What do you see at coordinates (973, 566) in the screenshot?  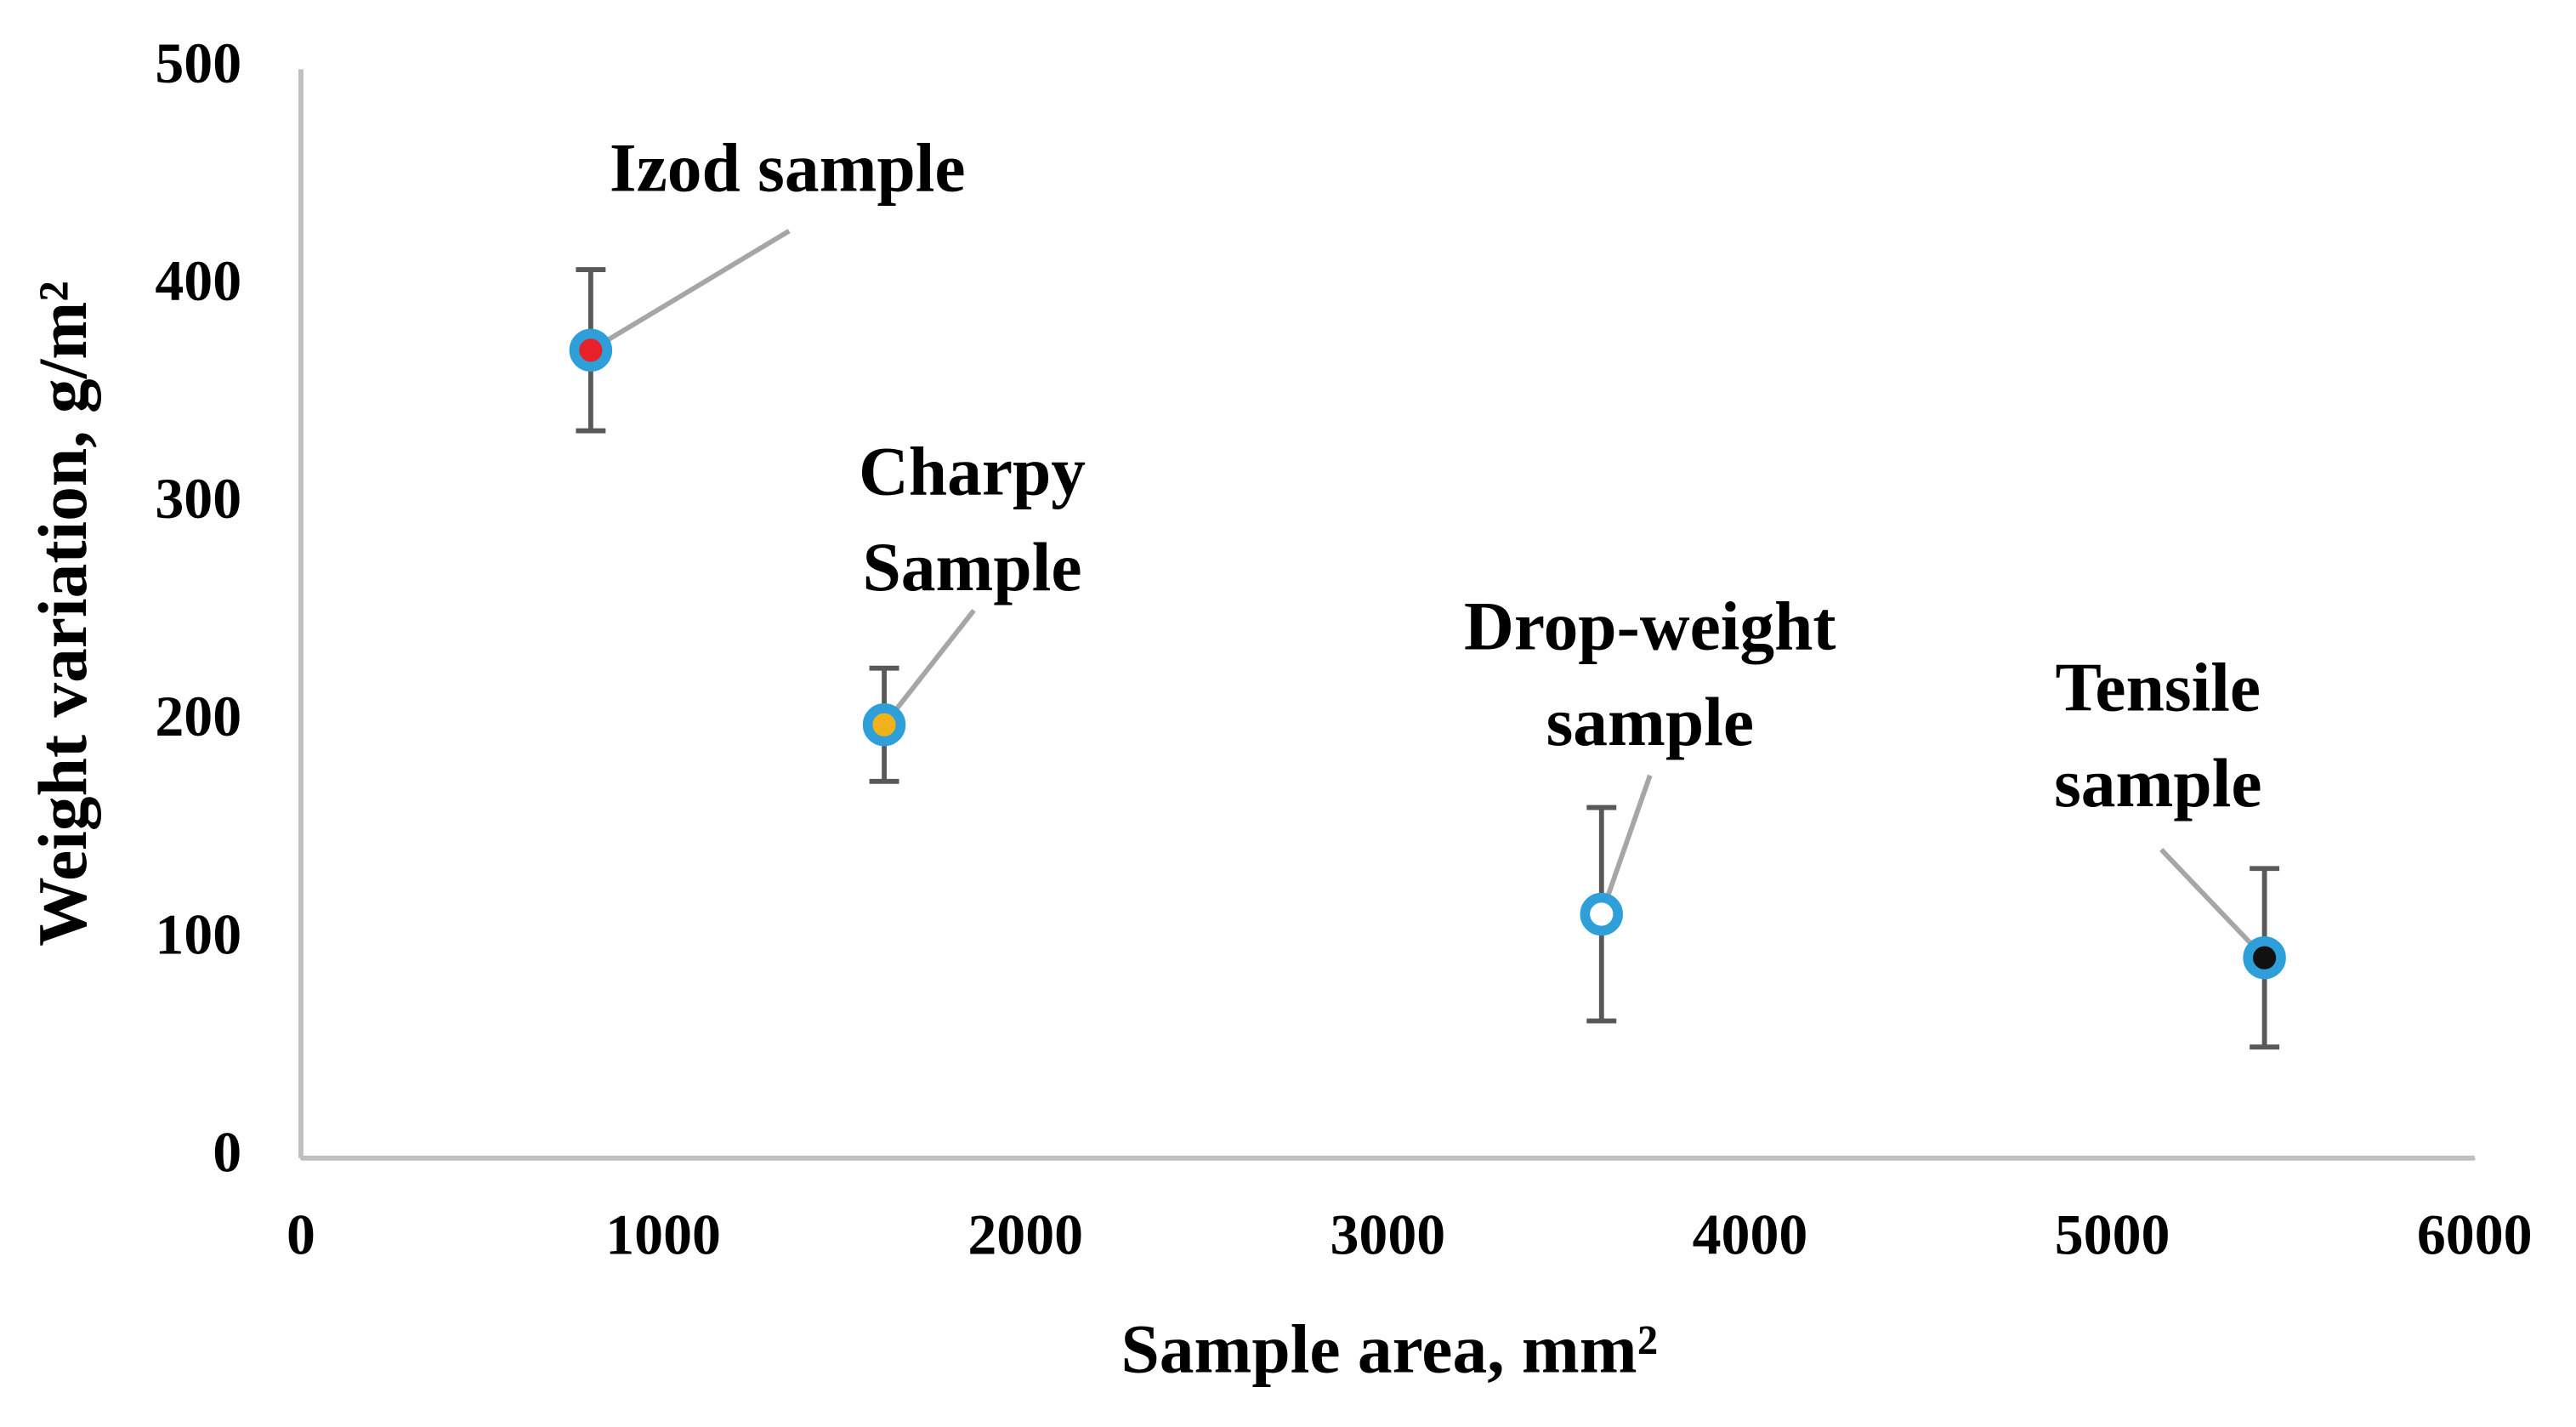 I see `annotation: Sample` at bounding box center [973, 566].